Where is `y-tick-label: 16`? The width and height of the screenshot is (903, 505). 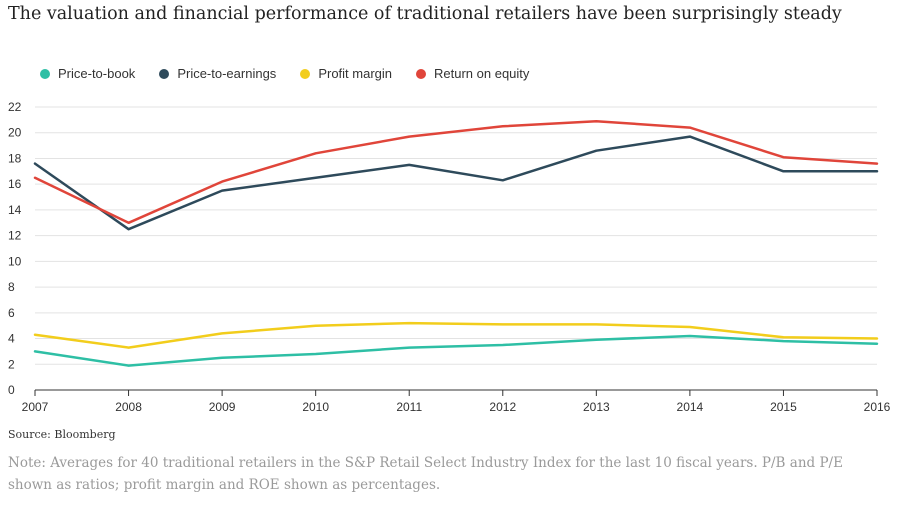 y-tick-label: 16 is located at coordinates (15, 184).